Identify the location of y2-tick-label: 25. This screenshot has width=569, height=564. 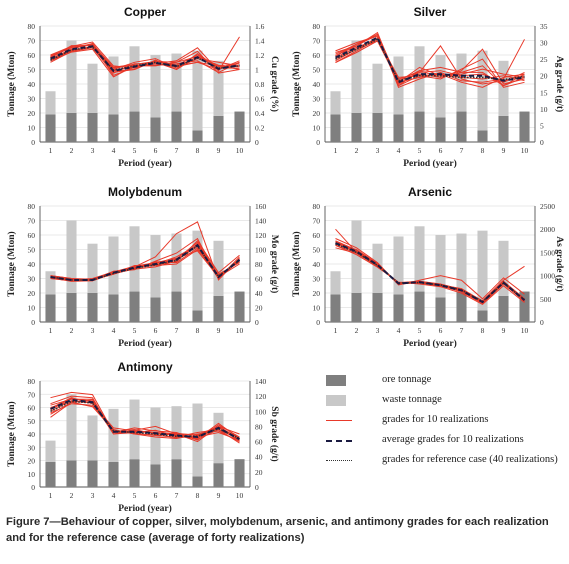
(544, 59).